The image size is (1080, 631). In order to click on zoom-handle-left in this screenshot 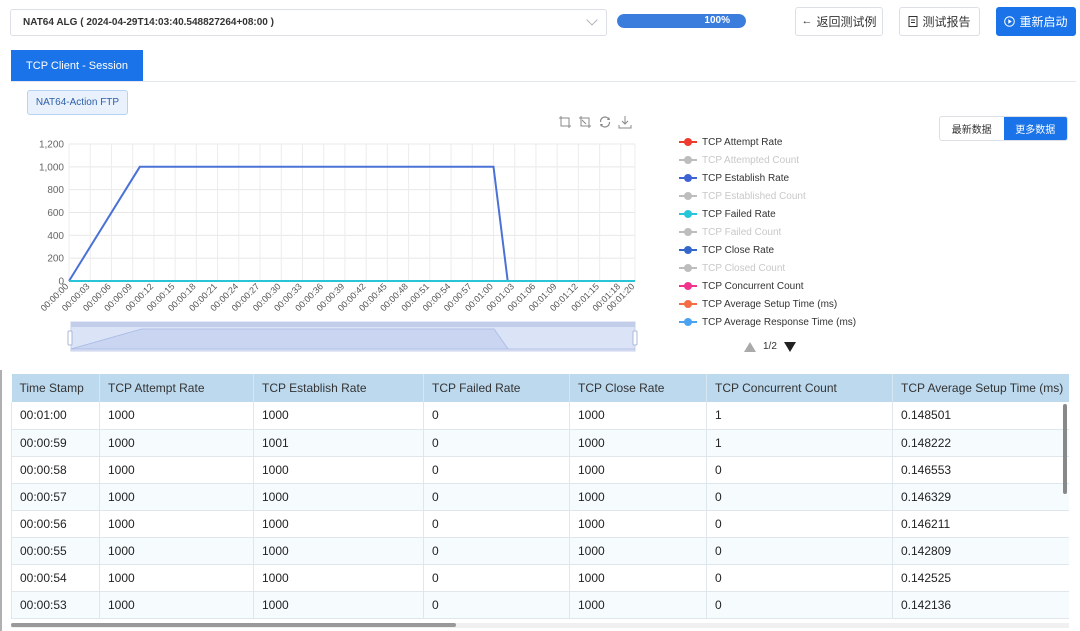, I will do `click(70, 338)`.